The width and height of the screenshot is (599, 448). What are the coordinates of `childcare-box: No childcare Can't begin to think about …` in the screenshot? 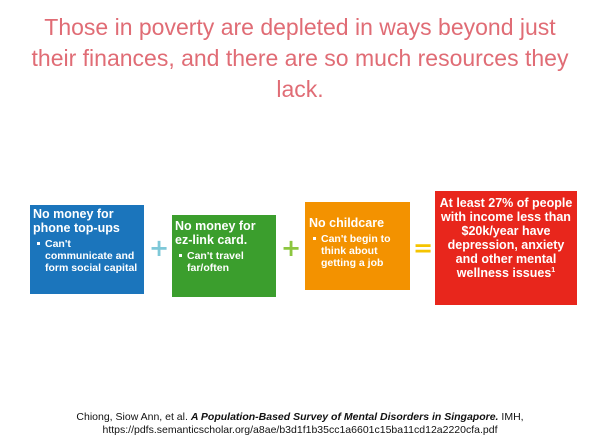 It's located at (357, 246).